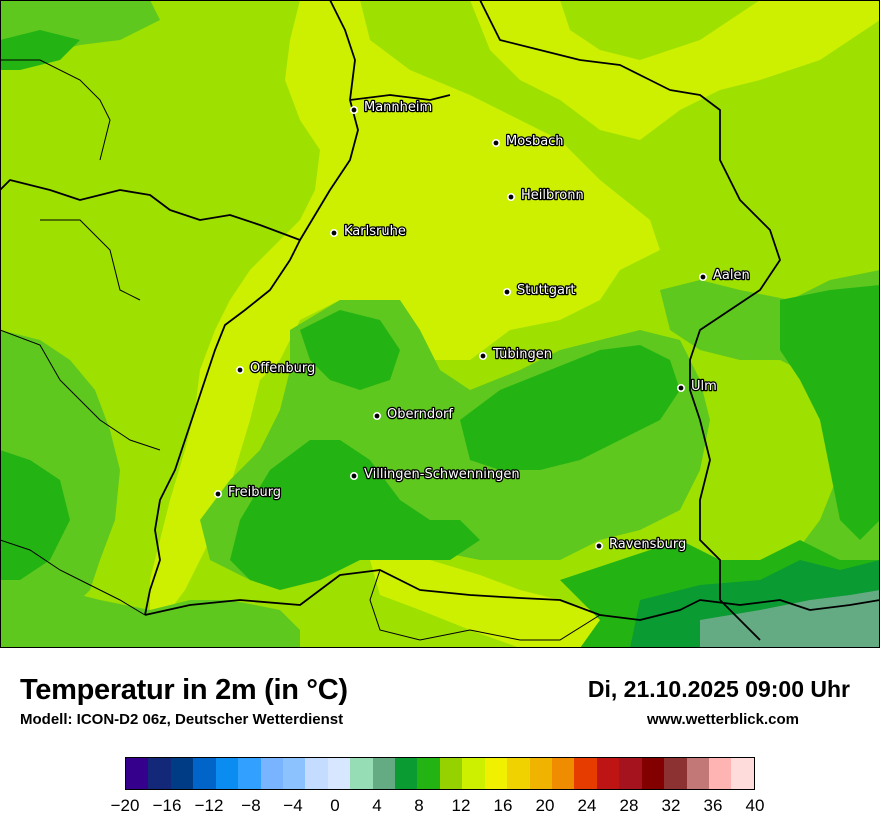  I want to click on svg-text: Heilbronn, so click(552, 195).